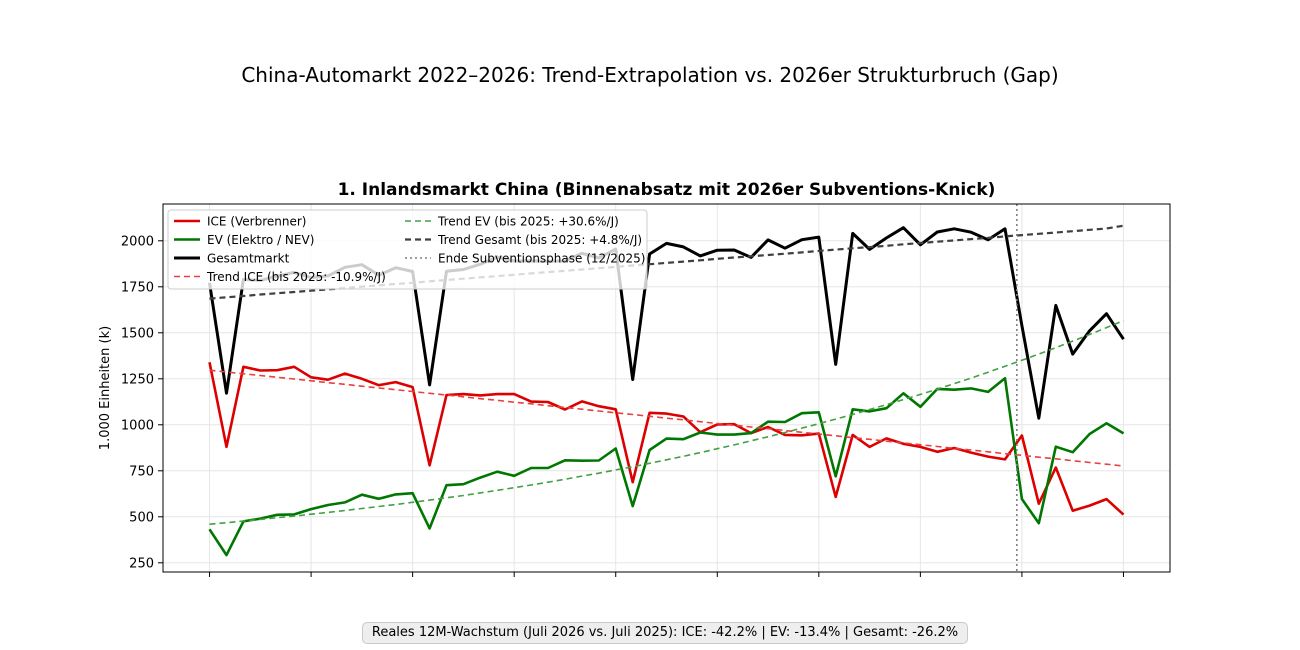  What do you see at coordinates (137, 379) in the screenshot?
I see `y-tick-label: 1250` at bounding box center [137, 379].